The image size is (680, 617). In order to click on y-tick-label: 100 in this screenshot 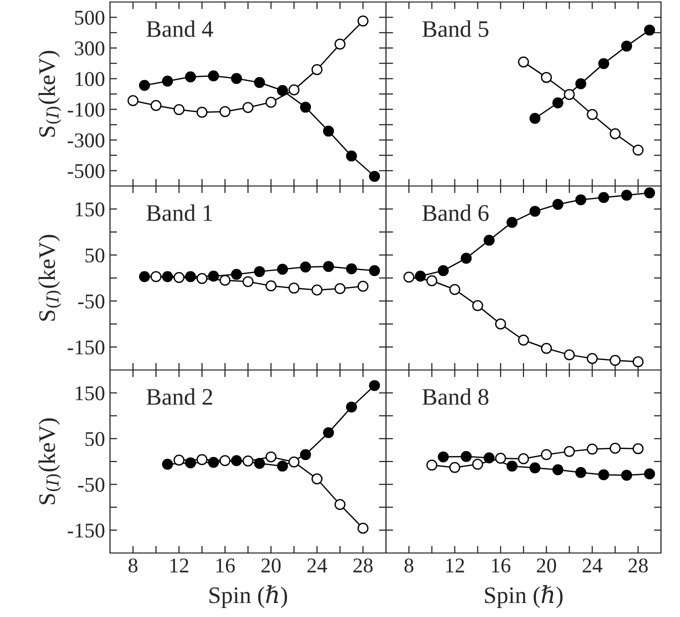, I will do `click(90, 79)`.